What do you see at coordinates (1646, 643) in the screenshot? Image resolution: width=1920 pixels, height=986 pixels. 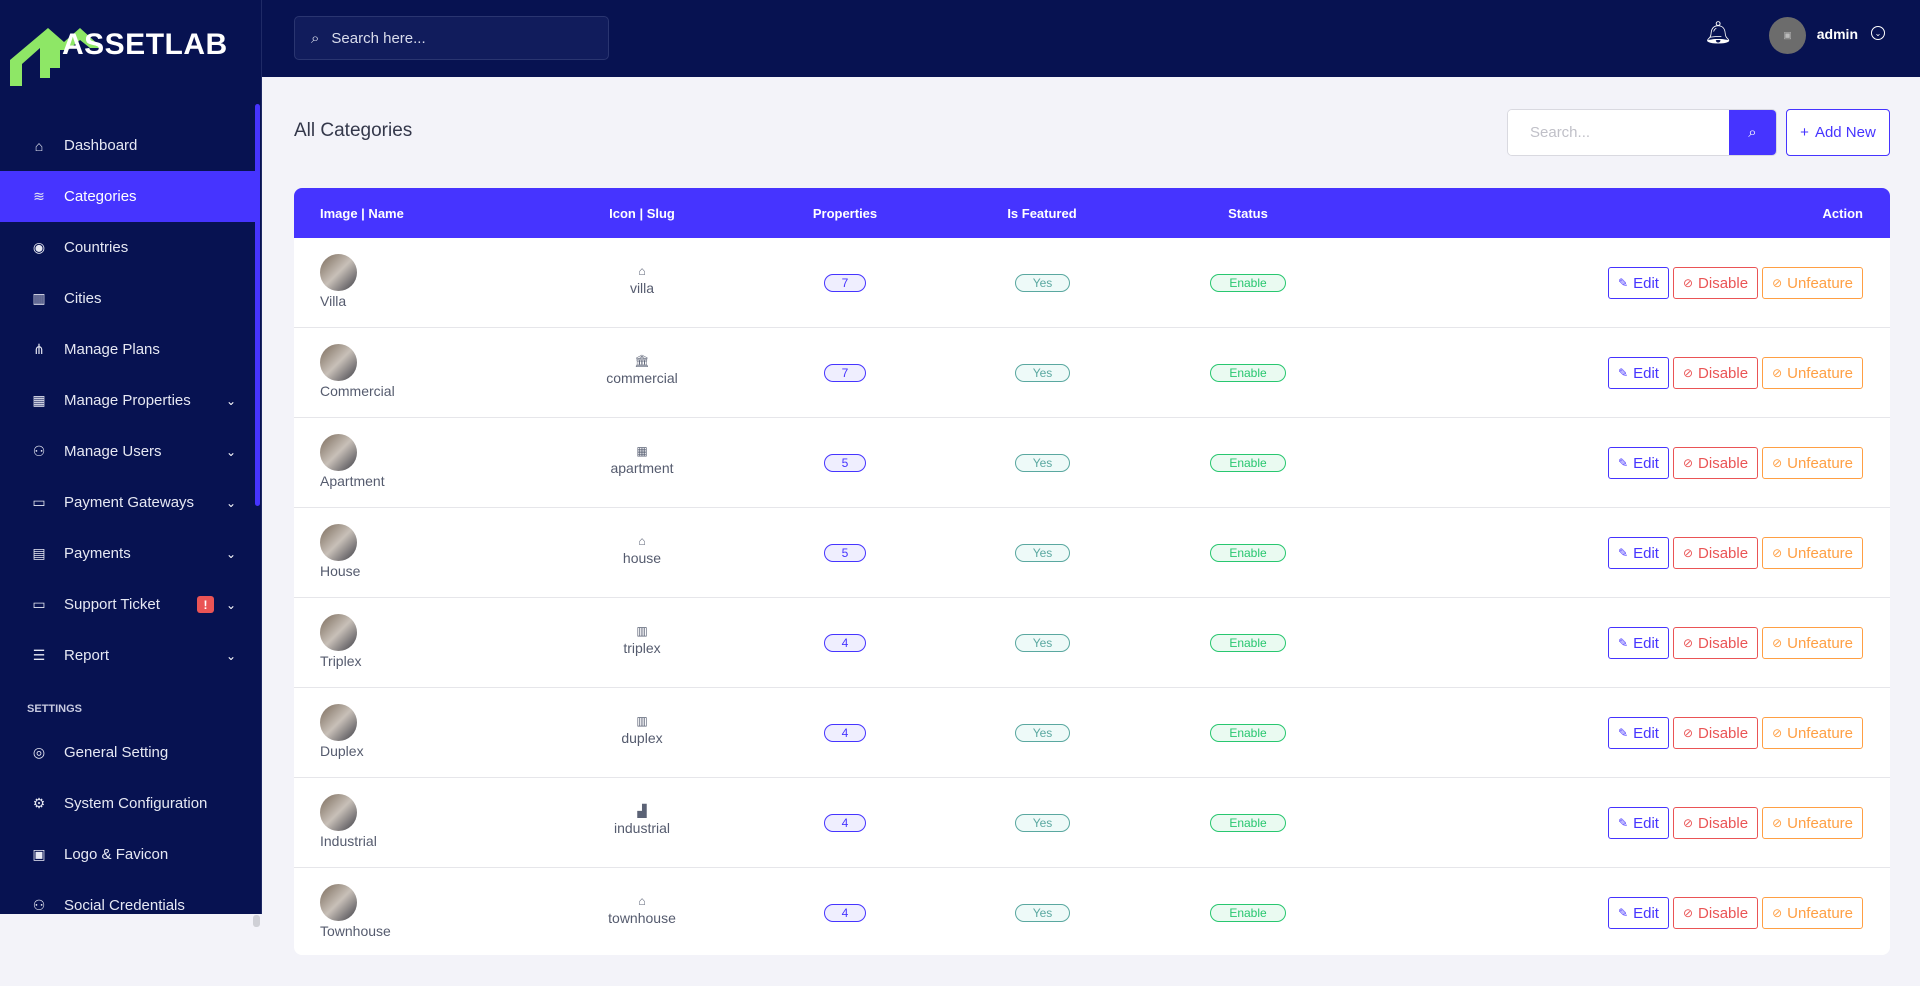 I see `edit-label: Edit` at bounding box center [1646, 643].